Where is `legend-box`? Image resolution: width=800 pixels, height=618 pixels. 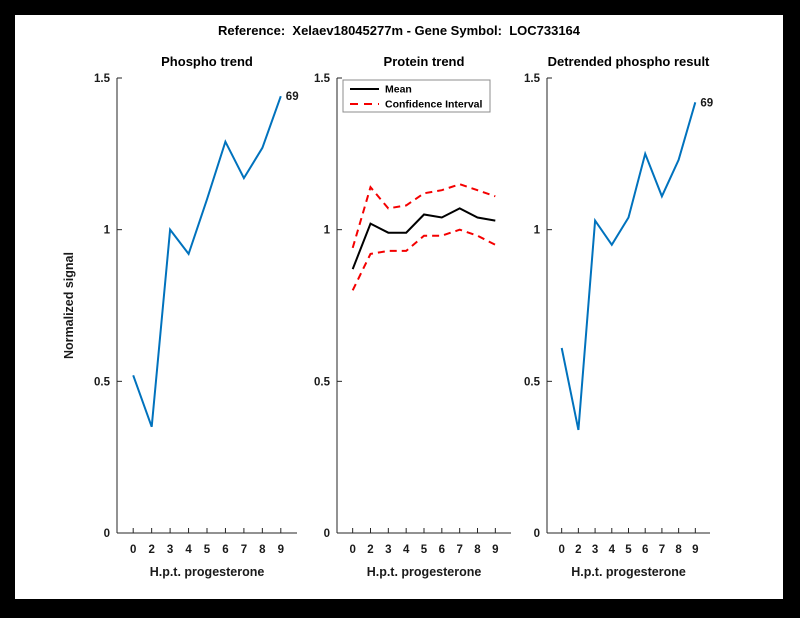 legend-box is located at coordinates (416, 96).